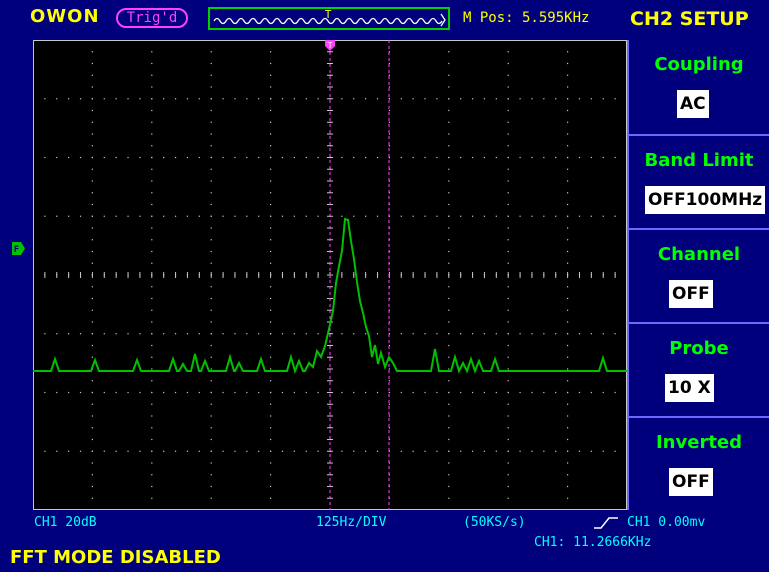  Describe the element at coordinates (526, 18) in the screenshot. I see `main-position-readout: M Pos: 5.595KHz` at that location.